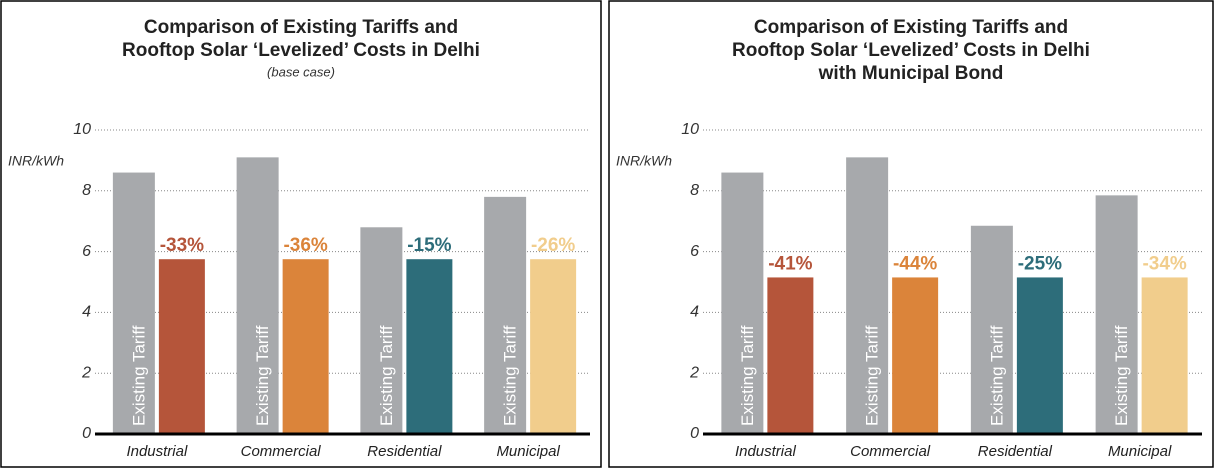 The image size is (1216, 468). I want to click on bar-annotation: -25%, so click(1040, 263).